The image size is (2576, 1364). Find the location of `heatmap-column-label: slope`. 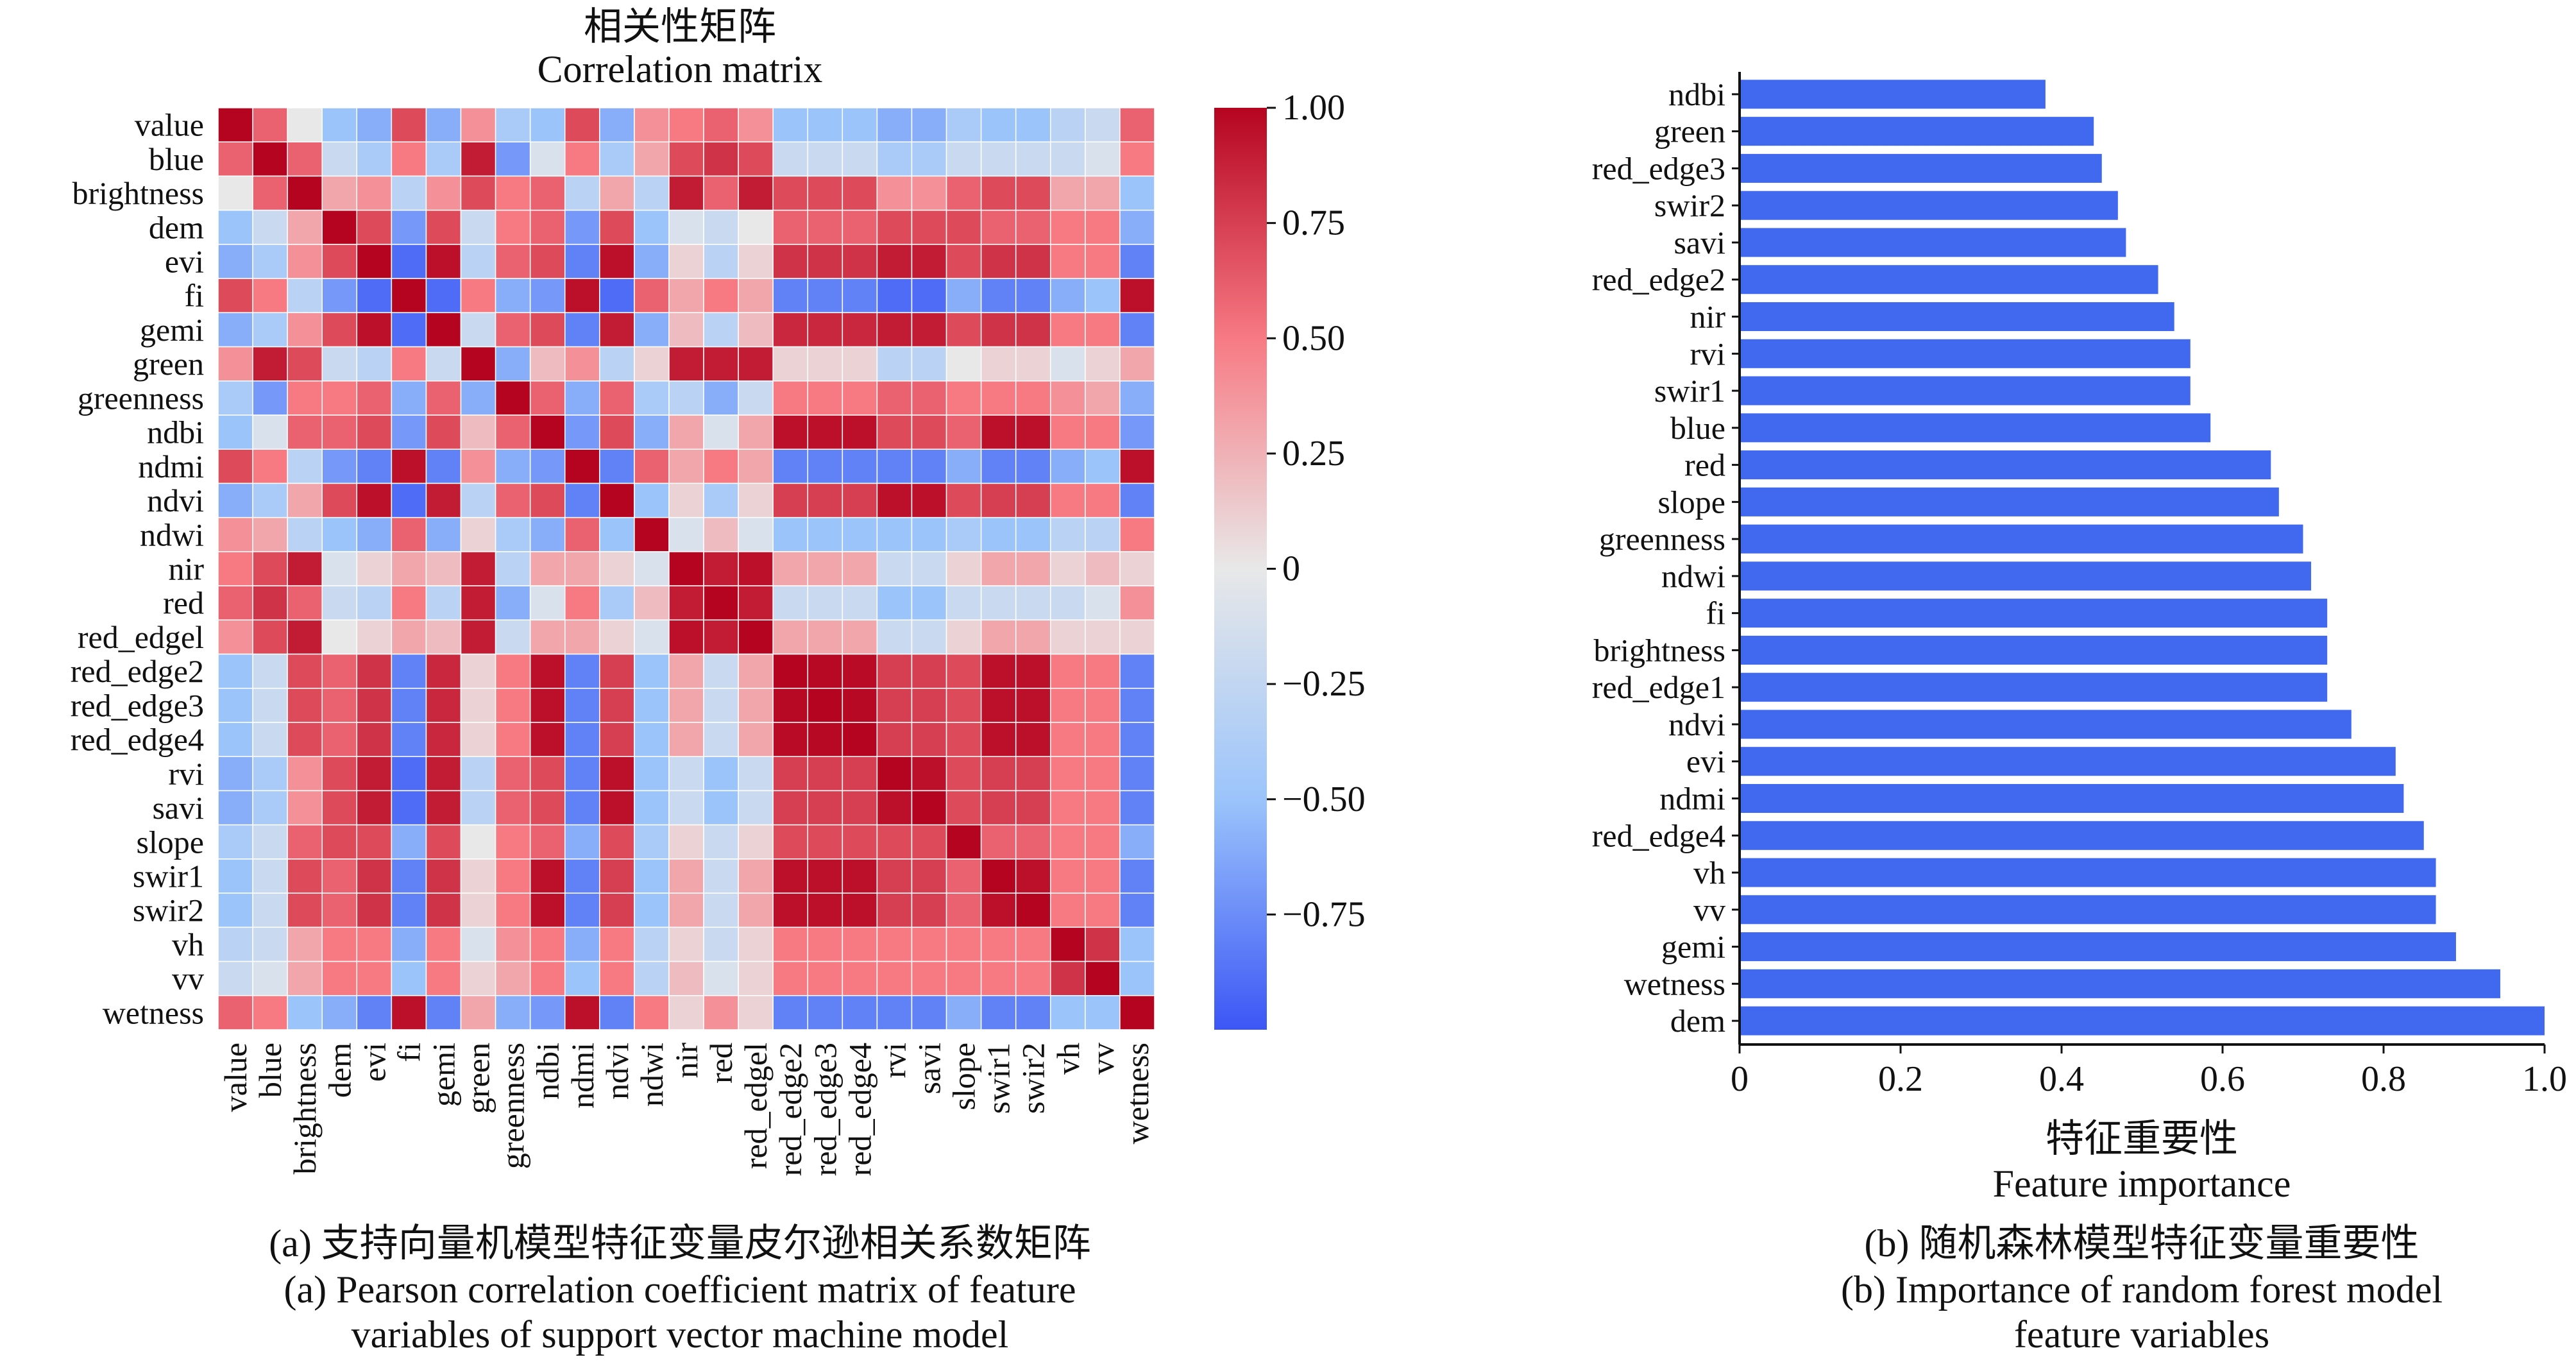

heatmap-column-label: slope is located at coordinates (964, 1077).